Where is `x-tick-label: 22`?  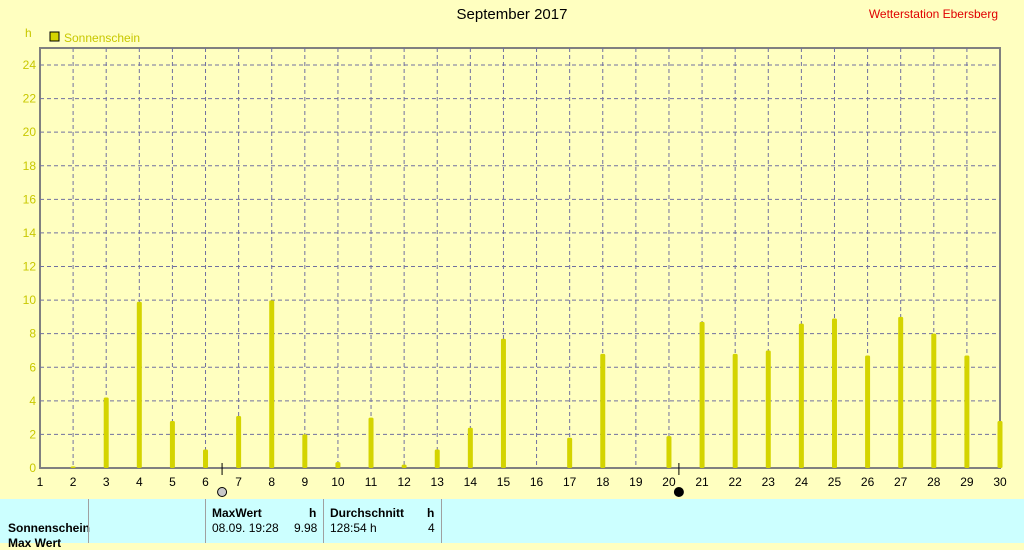
x-tick-label: 22 is located at coordinates (735, 482).